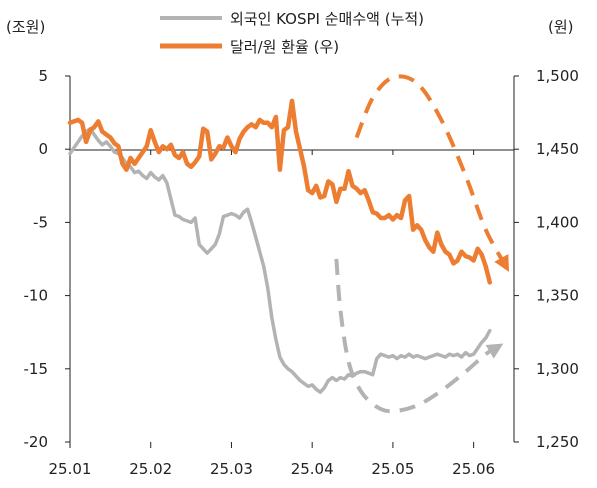  I want to click on left-axis-ticks: 5 0 -5 -10 -15 -20, so click(47, 259).